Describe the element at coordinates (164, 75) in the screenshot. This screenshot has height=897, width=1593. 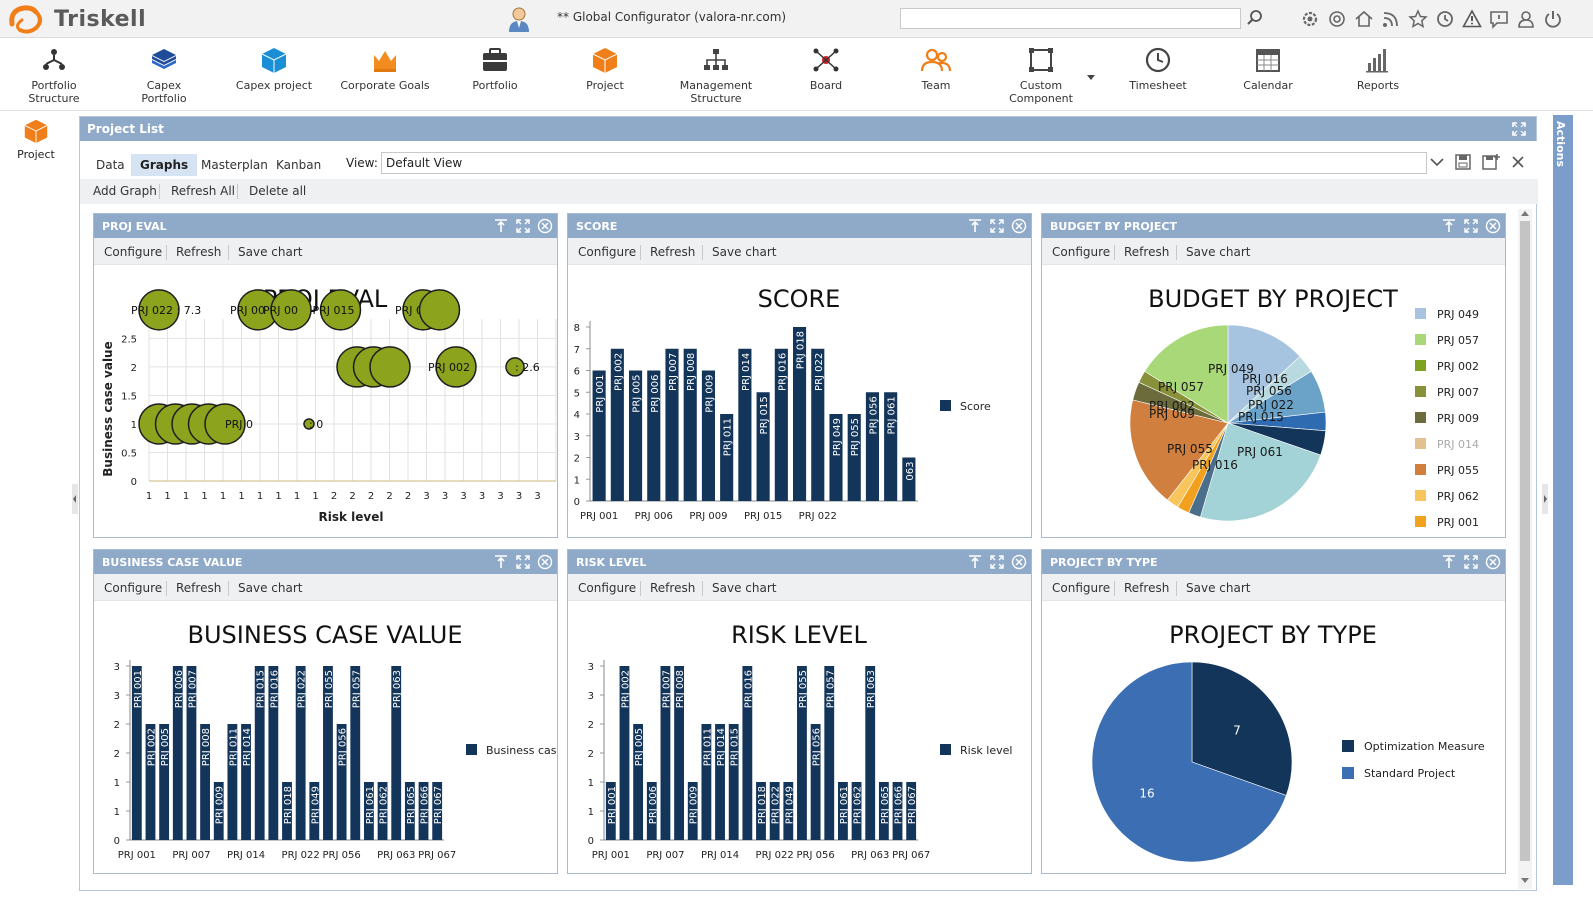
I see `module-capex-portfolio: Capex Portfolio` at that location.